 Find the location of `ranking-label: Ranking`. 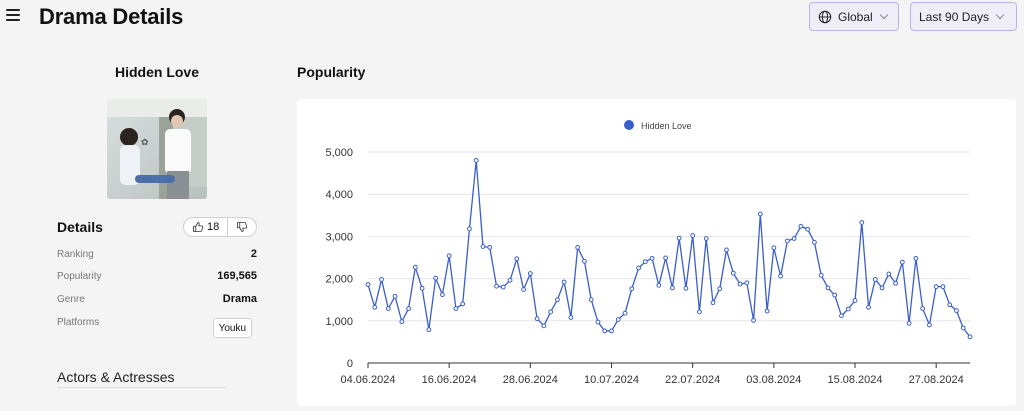

ranking-label: Ranking is located at coordinates (75, 254).